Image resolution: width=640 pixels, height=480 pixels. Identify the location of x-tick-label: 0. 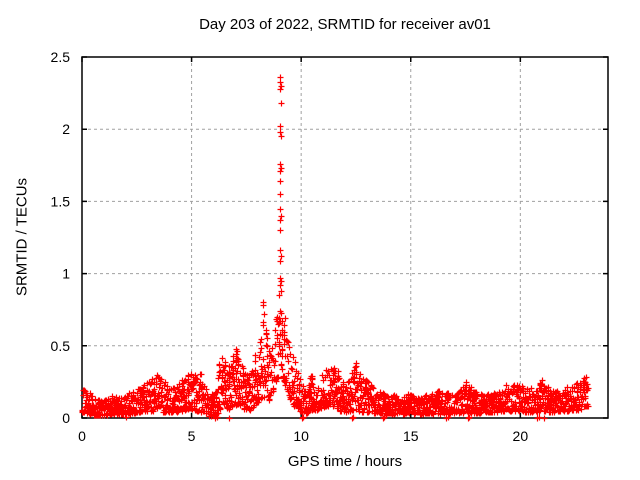
(82, 436).